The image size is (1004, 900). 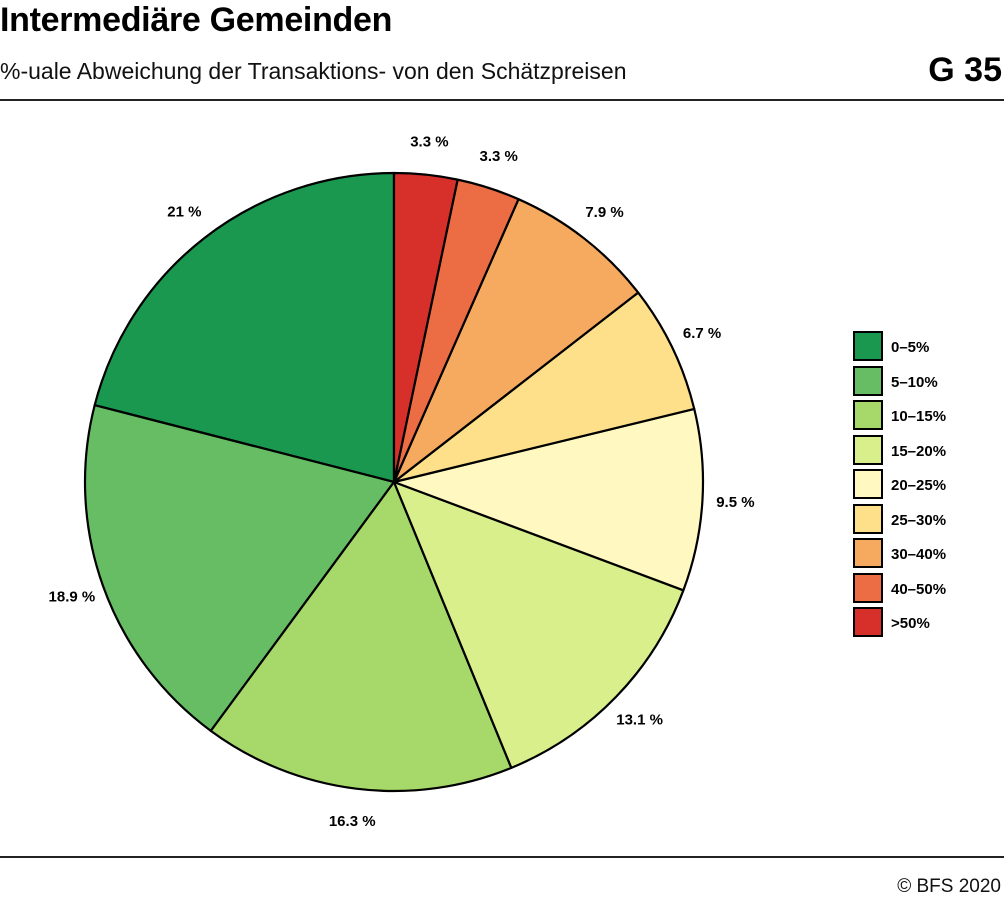 What do you see at coordinates (702, 333) in the screenshot?
I see `slice-label-5: 6.7 %` at bounding box center [702, 333].